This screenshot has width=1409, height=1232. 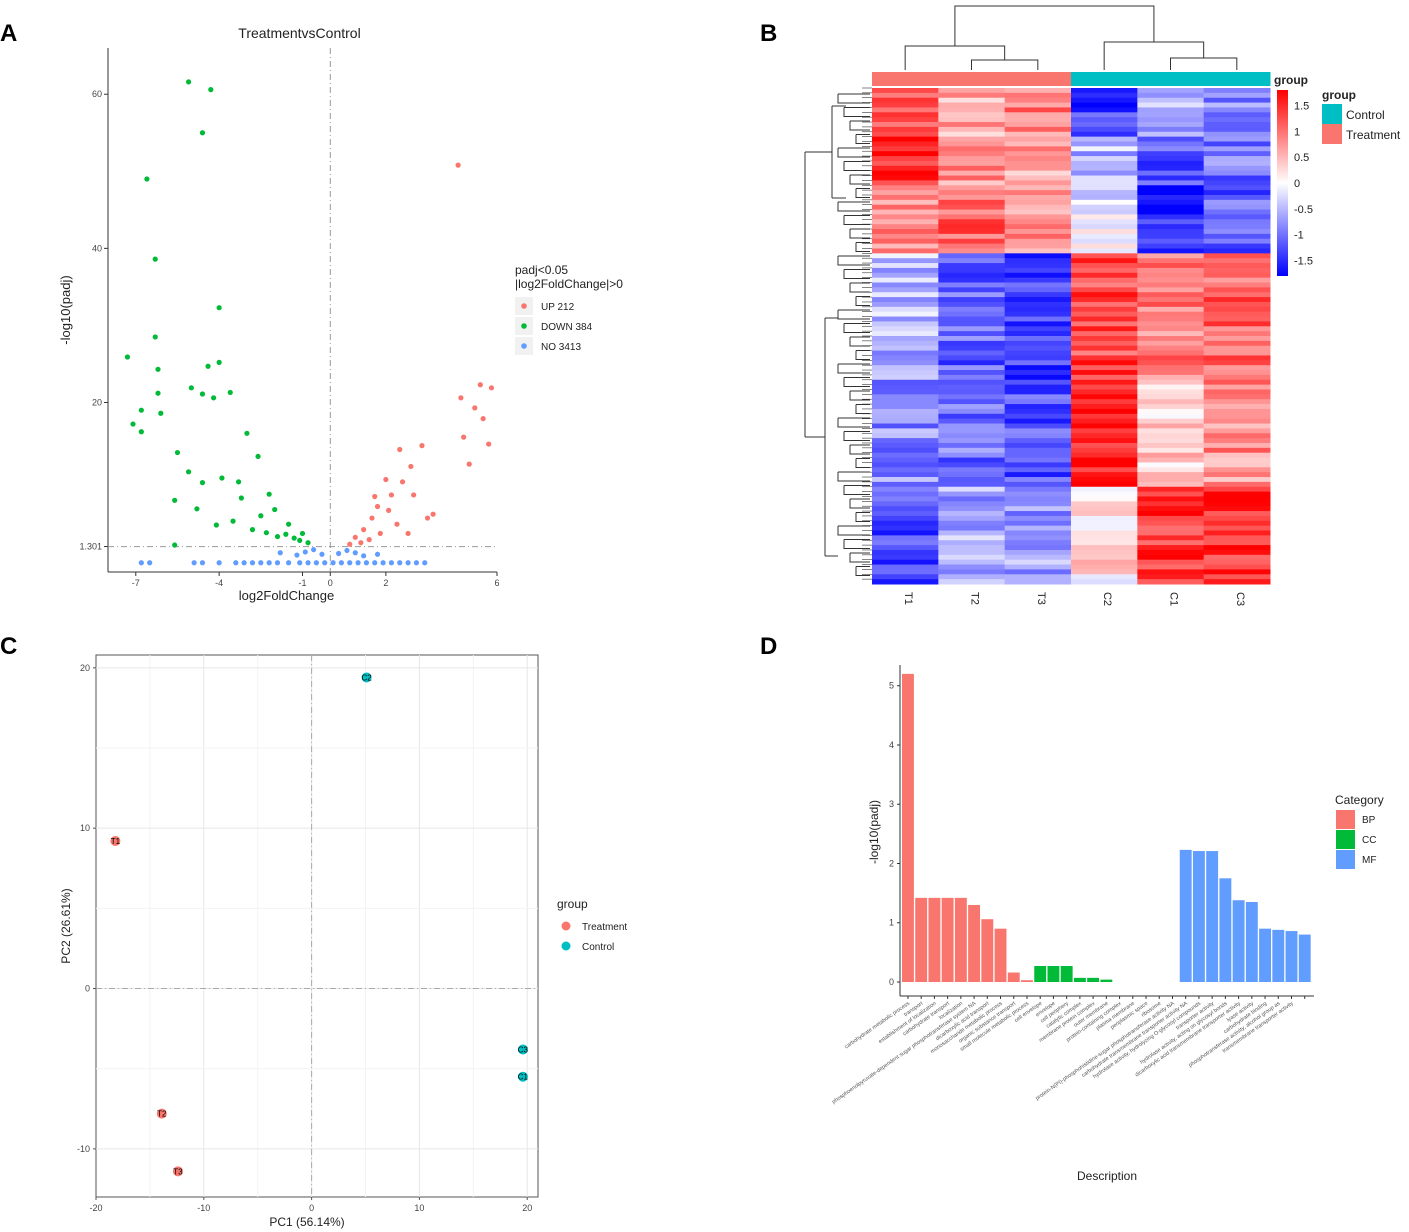 I want to click on volcano-y-tick-label: 60, so click(x=97, y=94).